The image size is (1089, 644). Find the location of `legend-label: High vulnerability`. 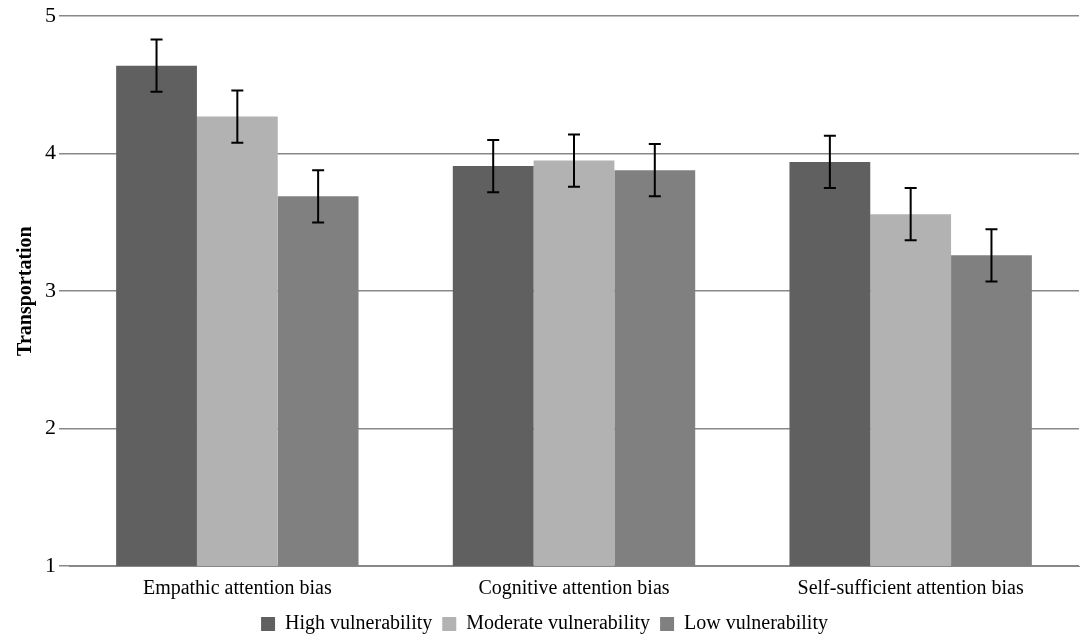

legend-label: High vulnerability is located at coordinates (359, 623).